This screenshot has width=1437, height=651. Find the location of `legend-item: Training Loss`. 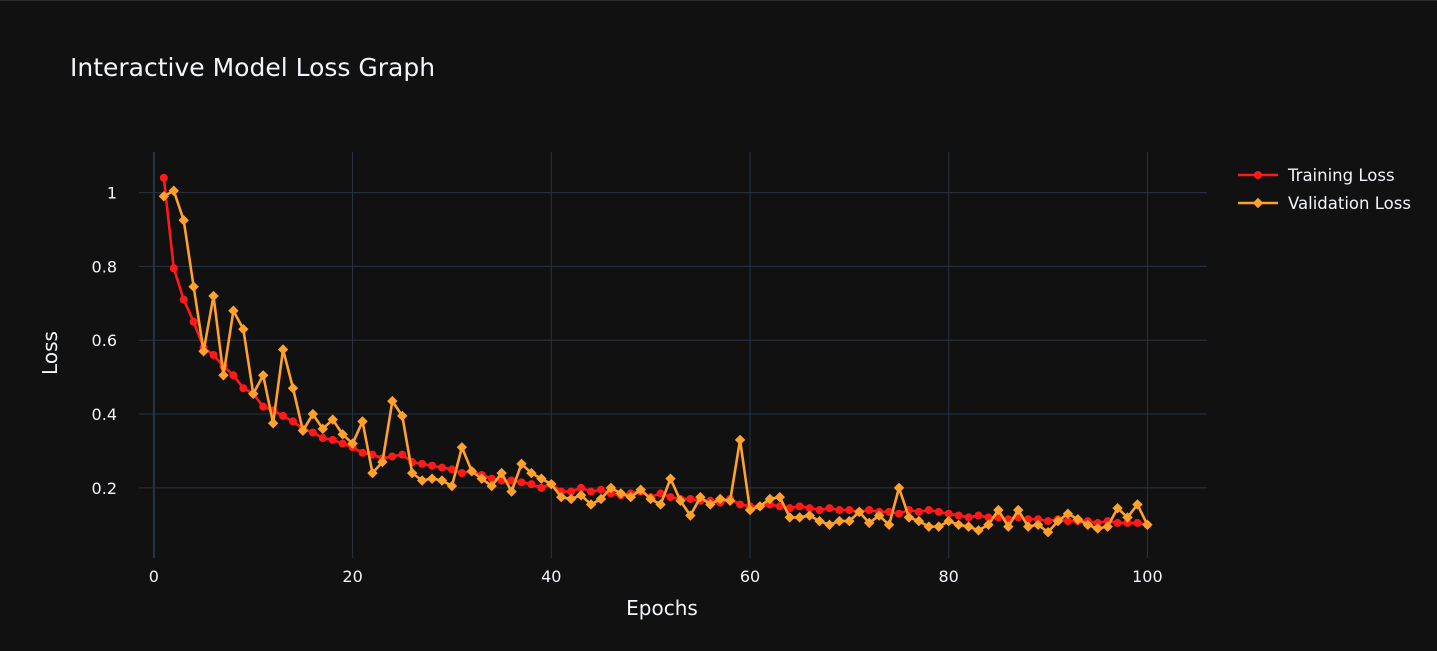

legend-item: Training Loss is located at coordinates (1316, 175).